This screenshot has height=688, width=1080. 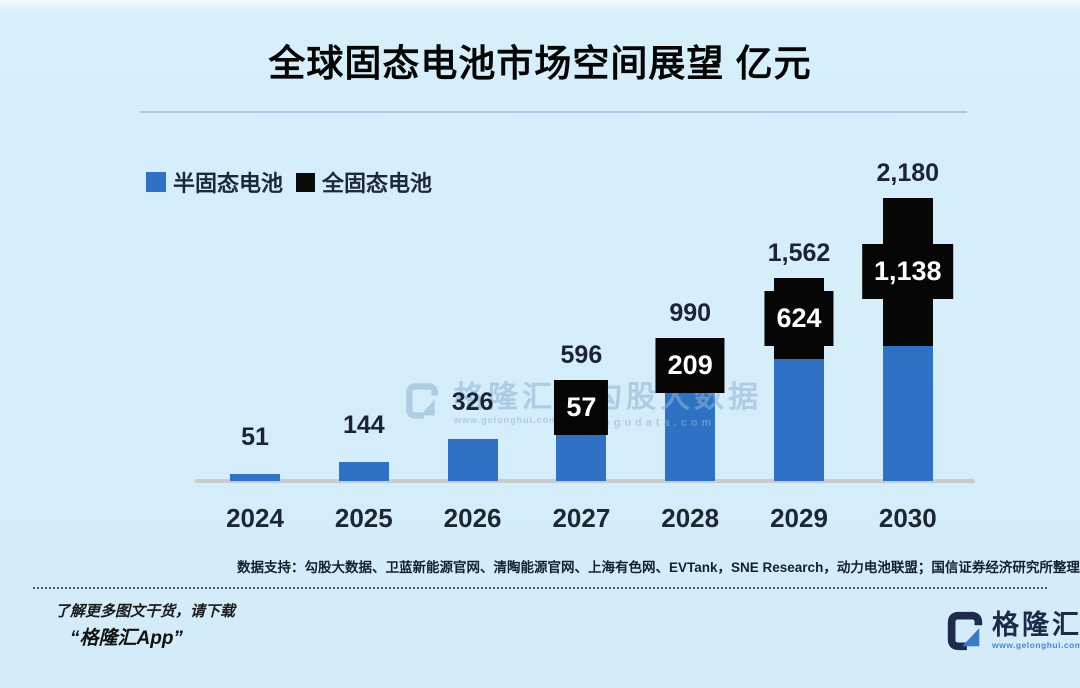 I want to click on legend-label-all-solid: 全固态电池, so click(x=377, y=183).